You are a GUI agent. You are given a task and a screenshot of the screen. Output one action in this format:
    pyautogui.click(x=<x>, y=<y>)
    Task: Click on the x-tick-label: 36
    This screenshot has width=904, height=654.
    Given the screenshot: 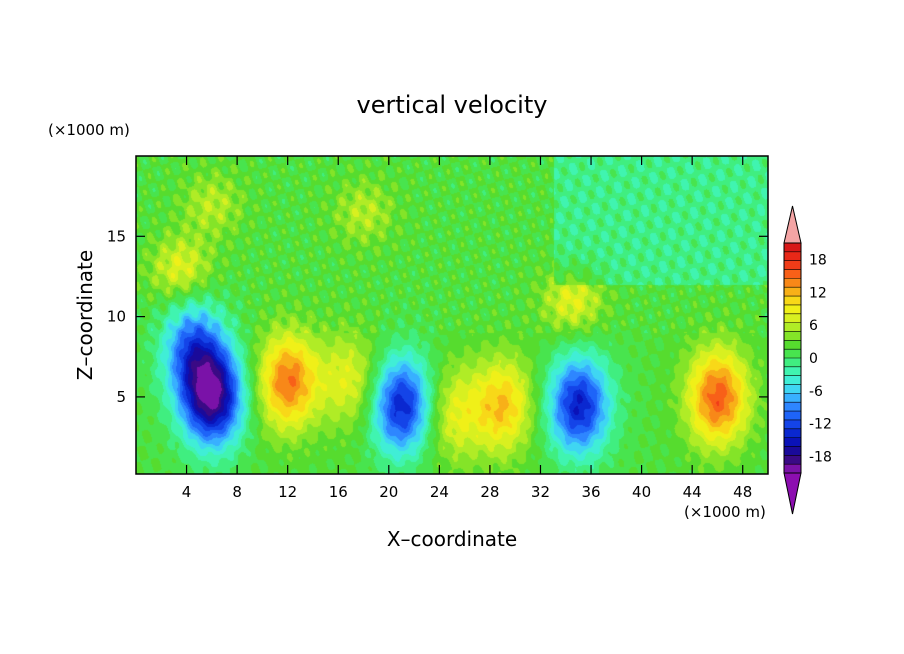 What is the action you would take?
    pyautogui.click(x=590, y=492)
    